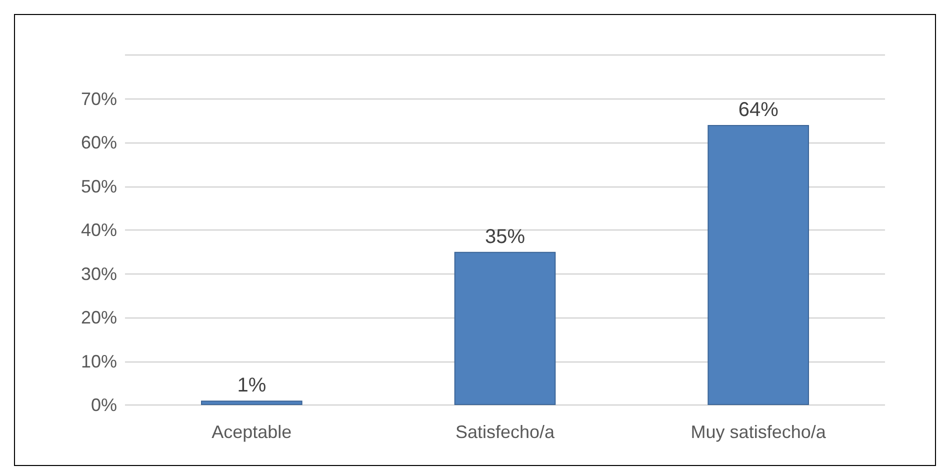 Image resolution: width=942 pixels, height=471 pixels. Describe the element at coordinates (758, 110) in the screenshot. I see `data-label: 64%` at that location.